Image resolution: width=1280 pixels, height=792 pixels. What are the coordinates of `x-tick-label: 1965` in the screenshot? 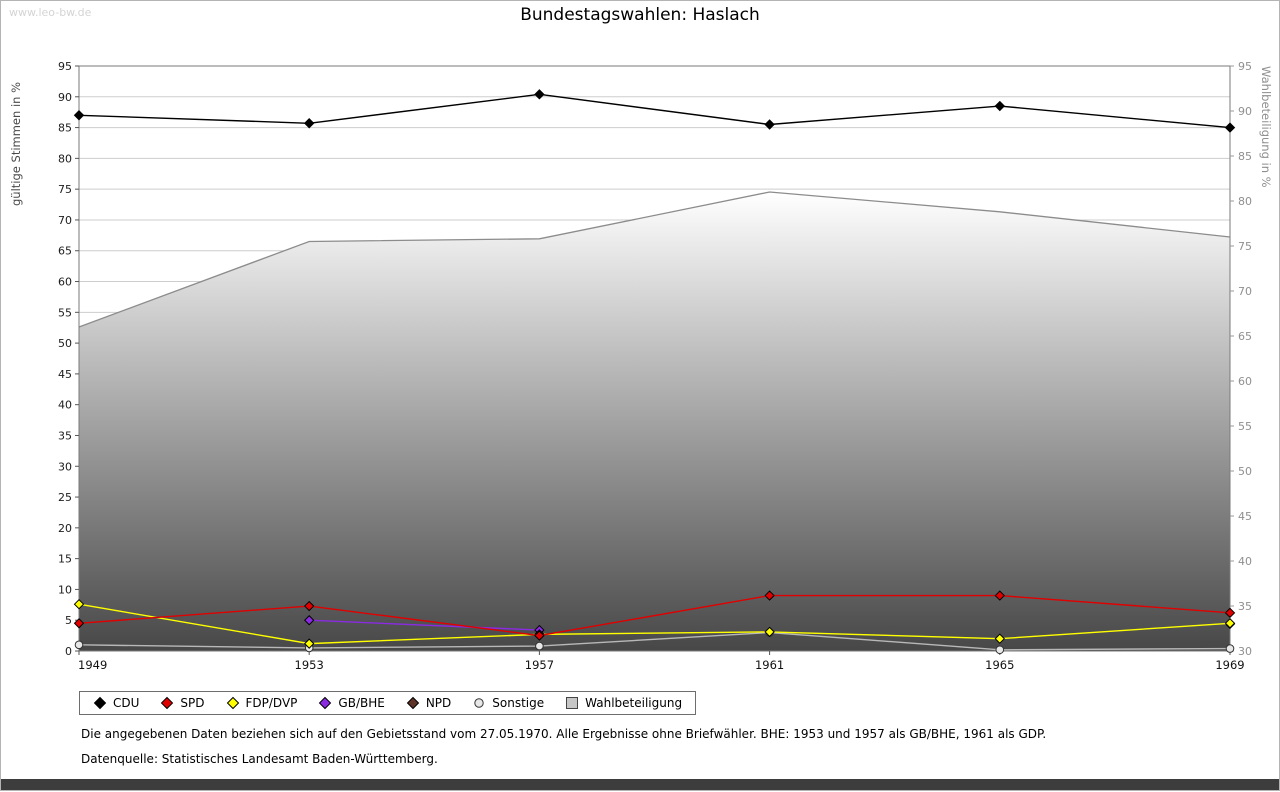 It's located at (999, 665).